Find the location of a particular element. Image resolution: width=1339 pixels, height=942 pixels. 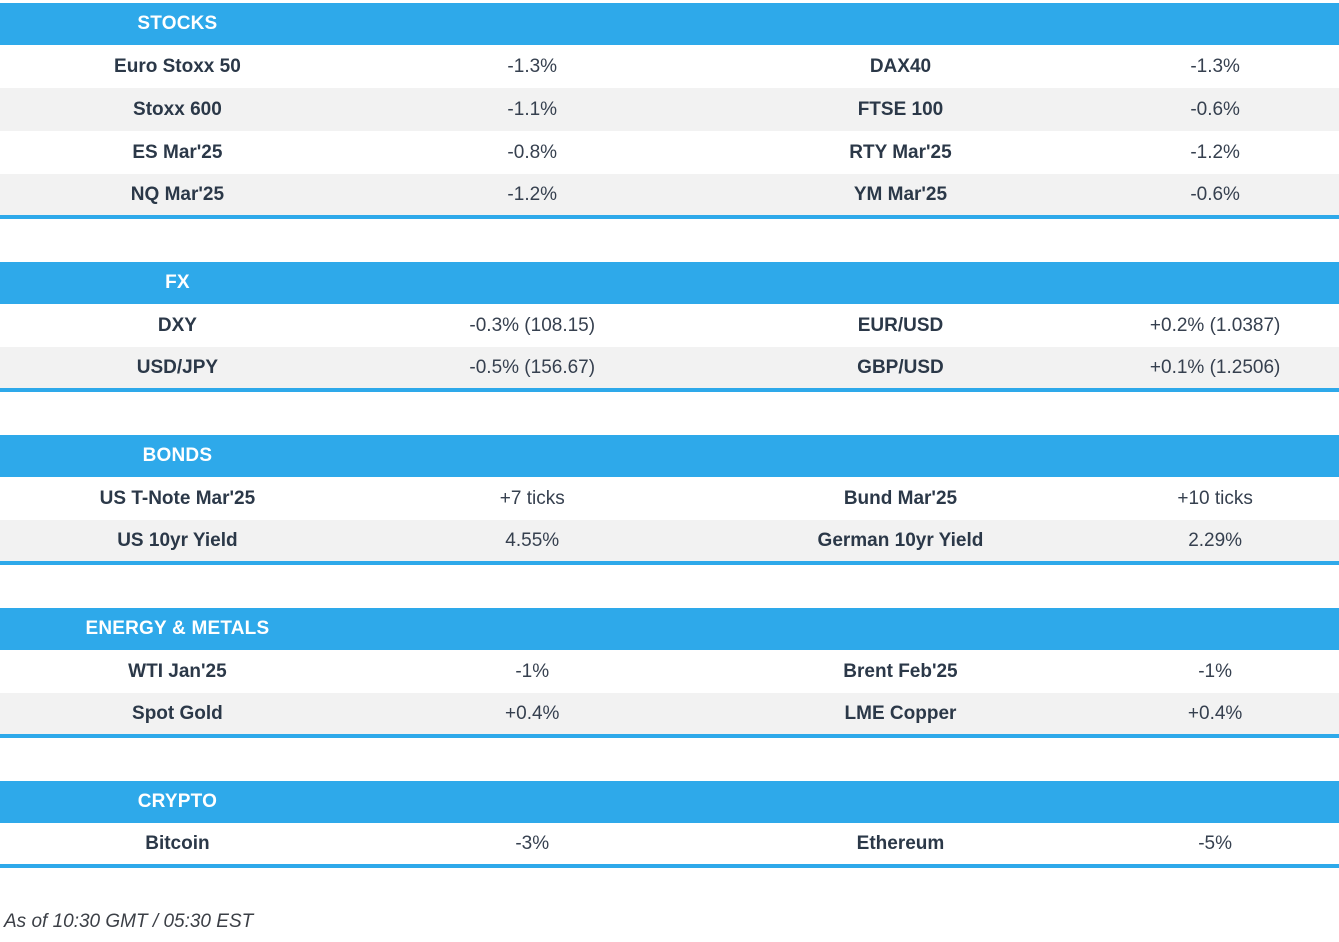

asset-label: US T-Note Mar'25 is located at coordinates (177, 498).